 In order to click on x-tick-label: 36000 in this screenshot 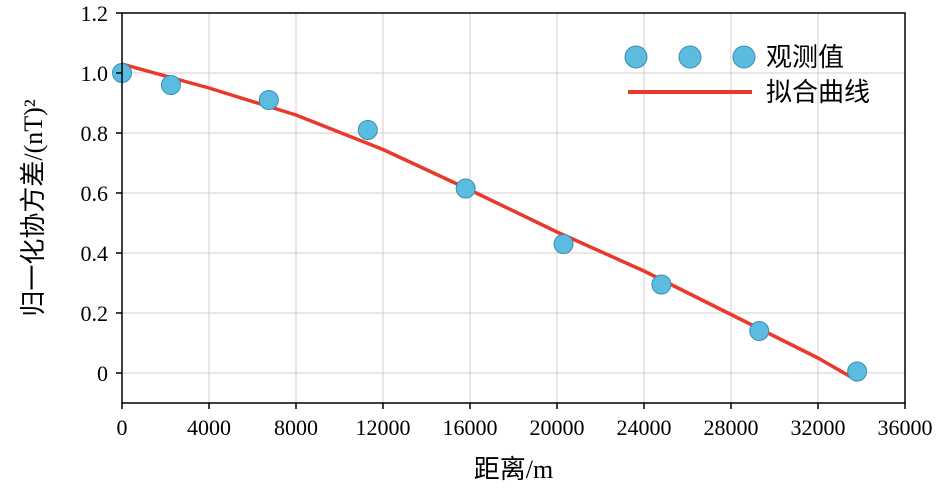, I will do `click(905, 427)`.